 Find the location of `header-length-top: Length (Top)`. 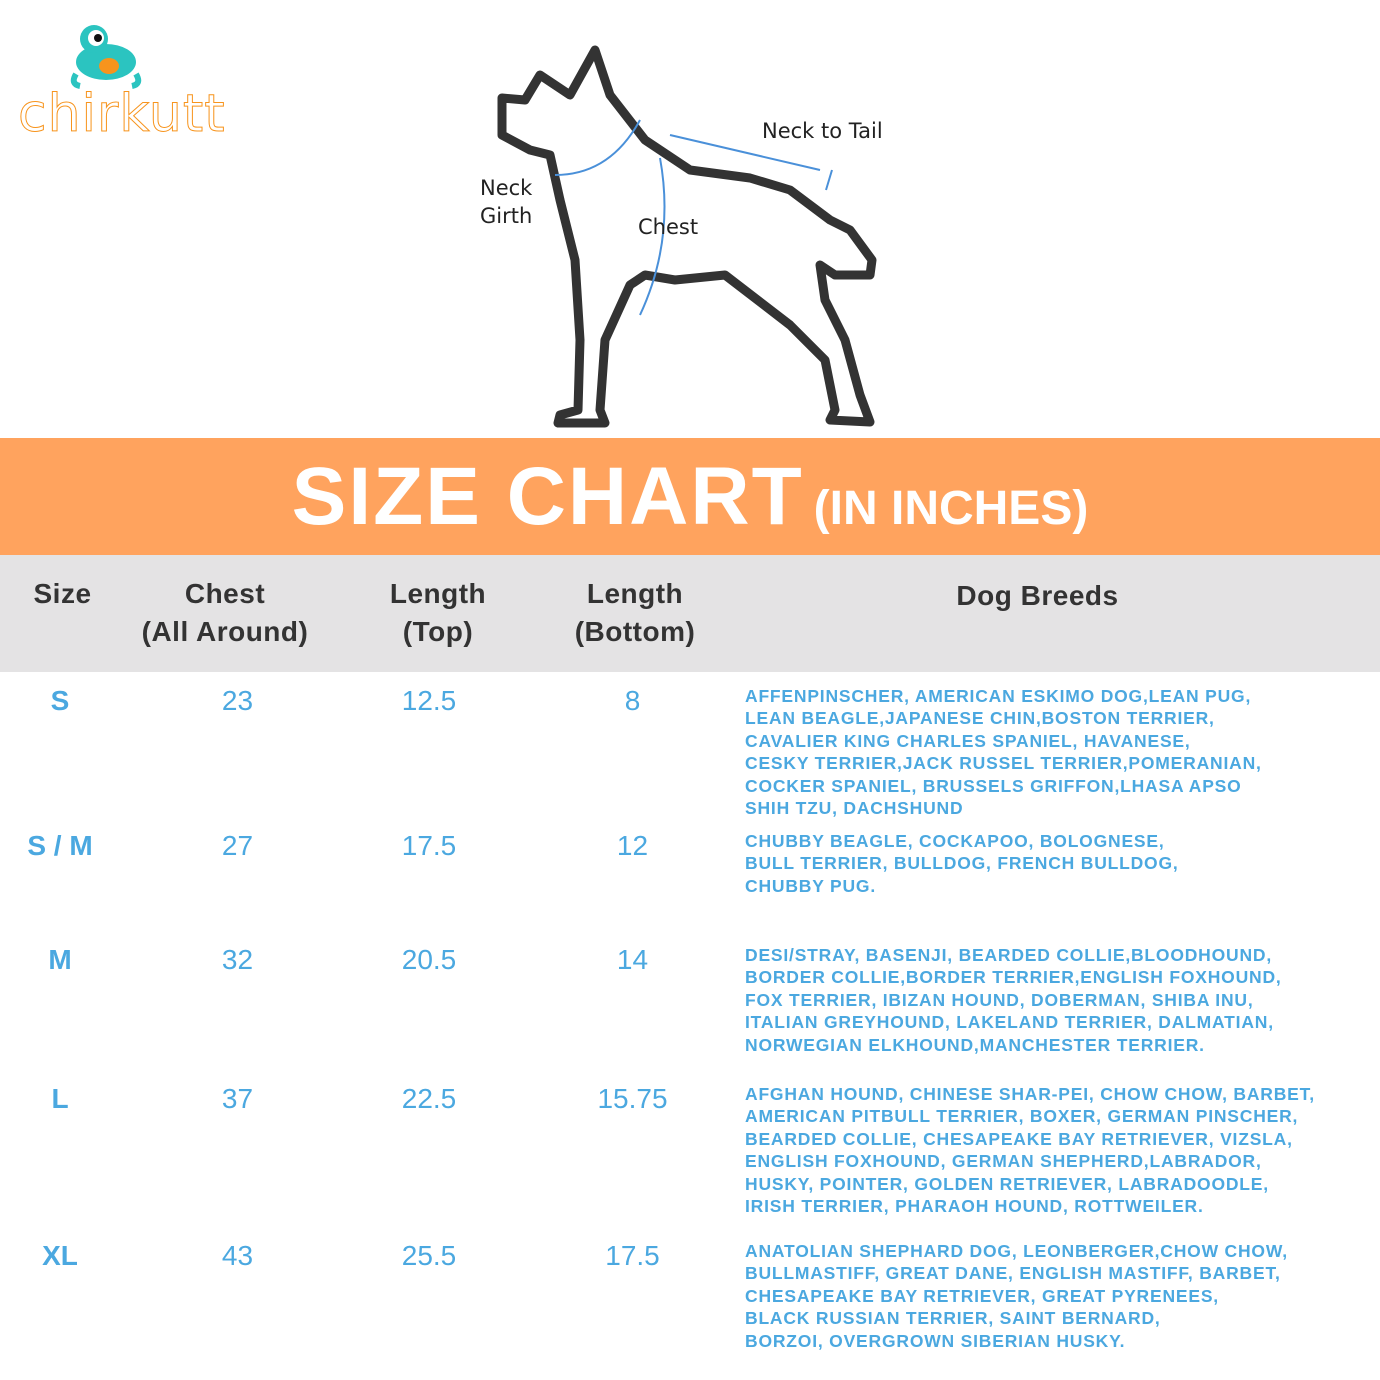

header-length-top: Length (Top) is located at coordinates (438, 612).